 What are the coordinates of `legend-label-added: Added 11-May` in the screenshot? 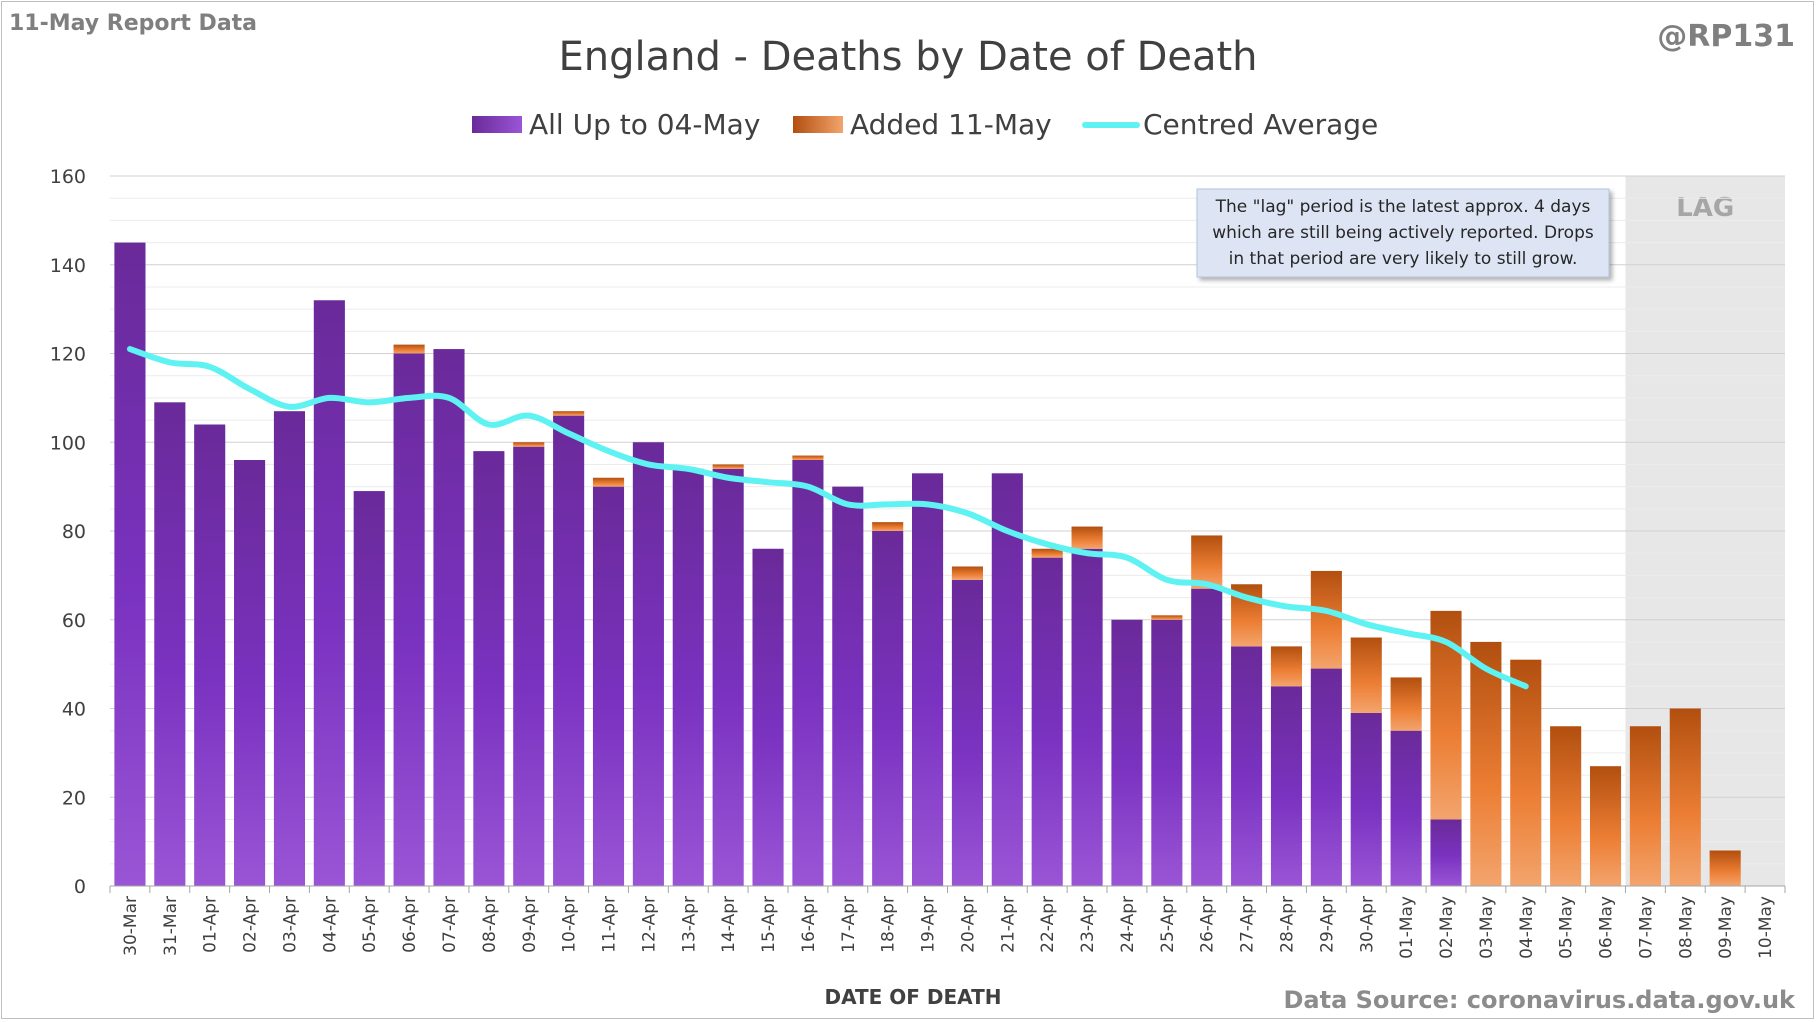 It's located at (951, 124).